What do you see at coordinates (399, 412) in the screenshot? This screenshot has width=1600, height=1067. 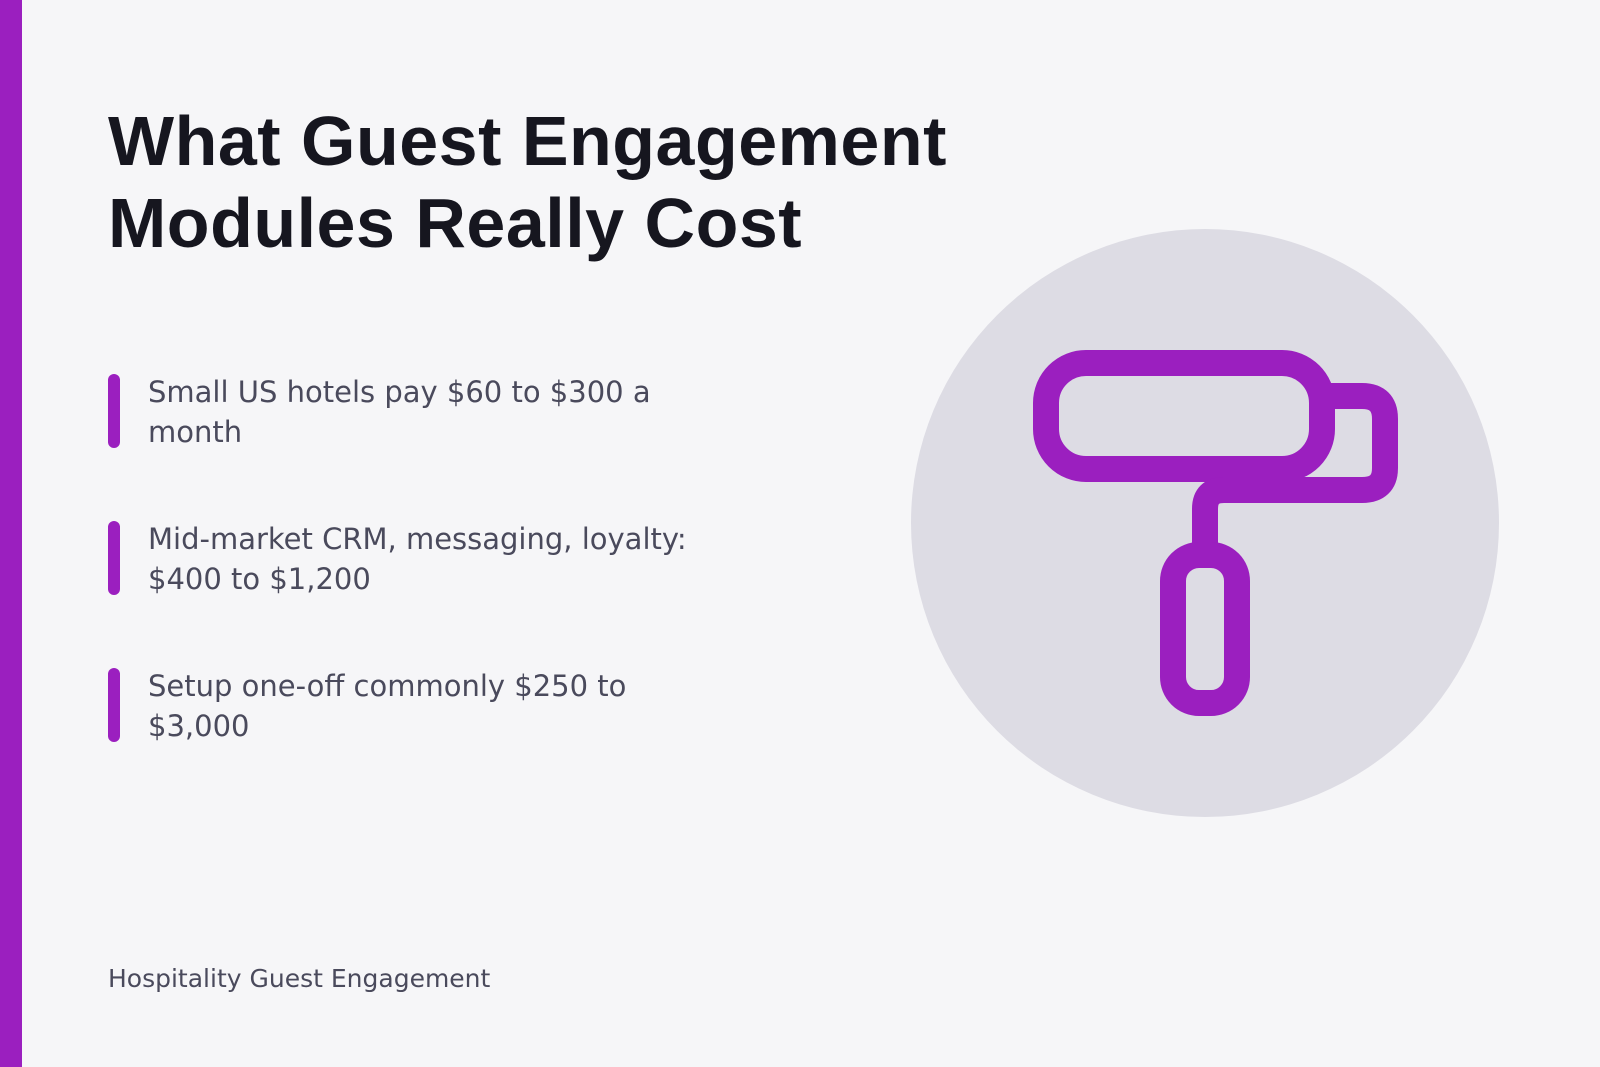 I see `bullet-text: Small US hotels pay $60 to $300 a month` at bounding box center [399, 412].